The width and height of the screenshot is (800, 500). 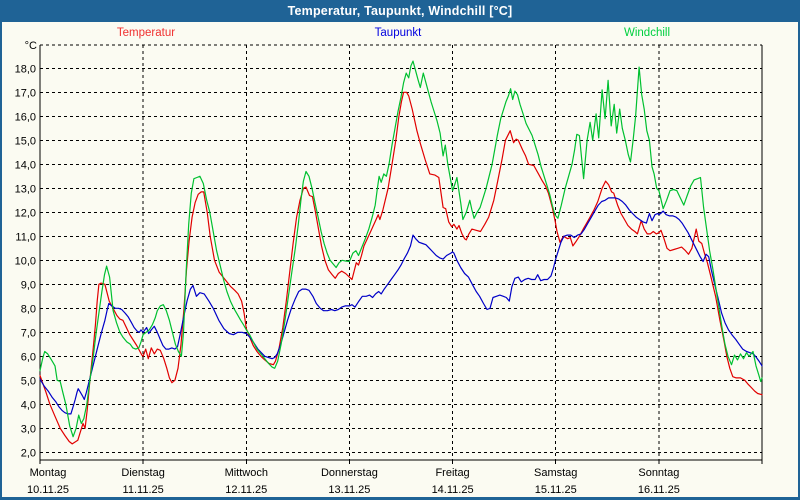 What do you see at coordinates (31, 46) in the screenshot?
I see `y-axis-unit-label: °C` at bounding box center [31, 46].